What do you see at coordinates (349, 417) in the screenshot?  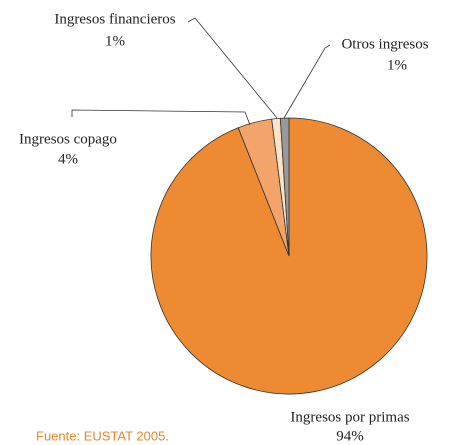 I see `slice-label: Ingresos por primas` at bounding box center [349, 417].